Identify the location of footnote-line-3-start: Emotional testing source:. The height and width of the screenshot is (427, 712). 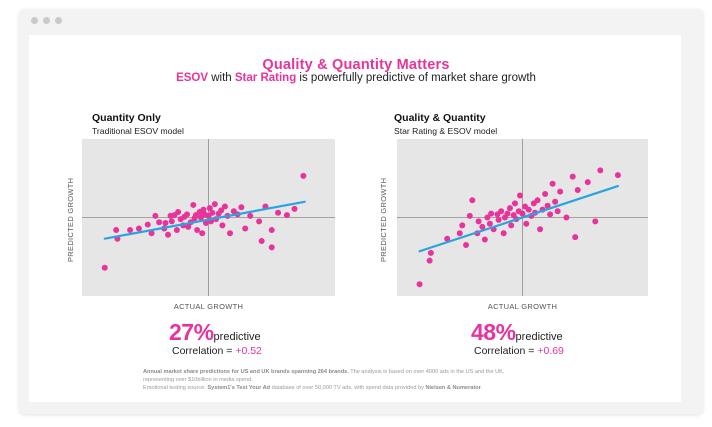
(175, 388).